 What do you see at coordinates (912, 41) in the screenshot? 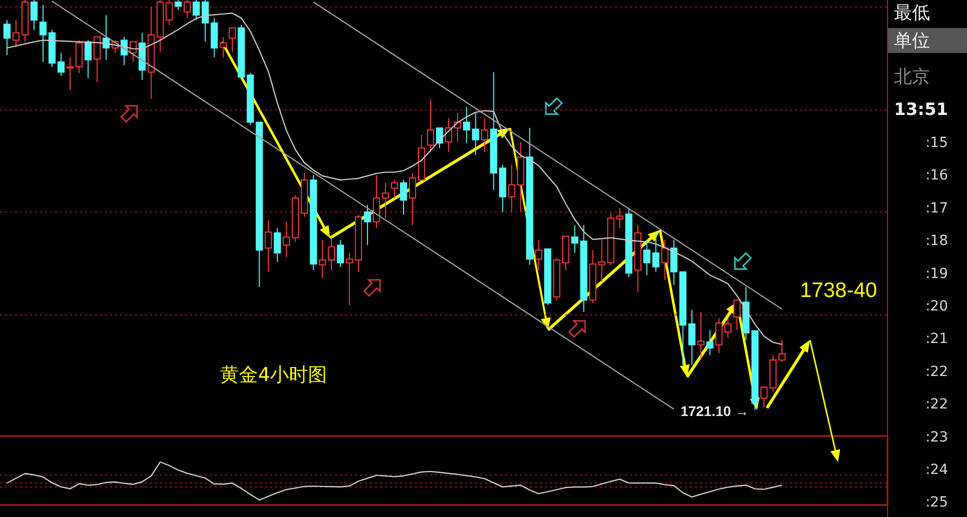
I see `text: 单位` at bounding box center [912, 41].